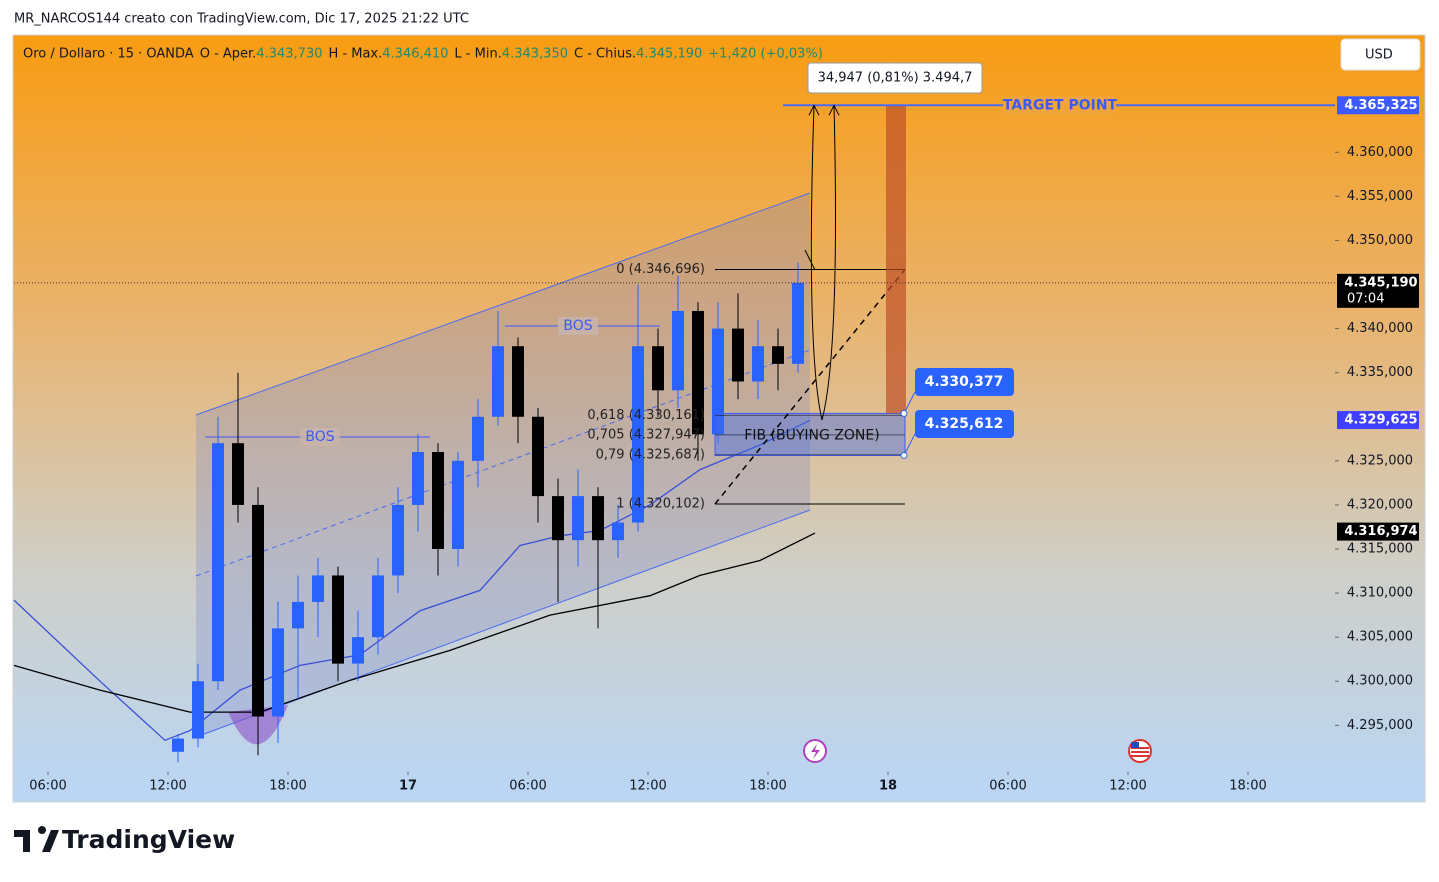 This screenshot has height=882, width=1439. Describe the element at coordinates (811, 435) in the screenshot. I see `fib-zone-label: FIB (BUYING ZONE)` at that location.